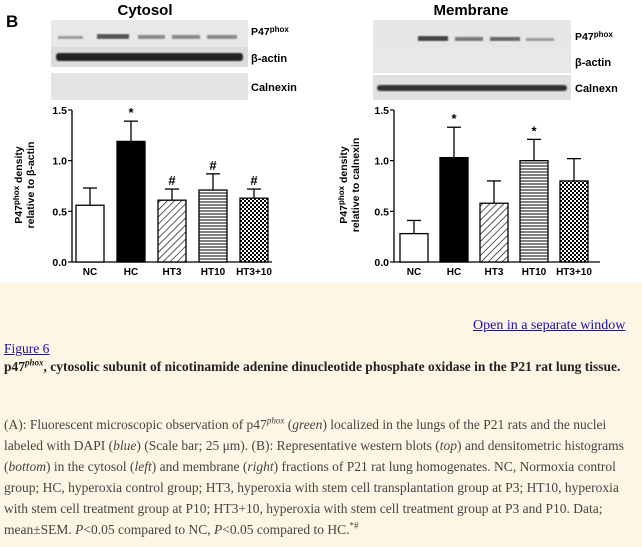 The image size is (642, 547). What do you see at coordinates (31, 185) in the screenshot?
I see `left-ylabel-2: relative to β-actin` at bounding box center [31, 185].